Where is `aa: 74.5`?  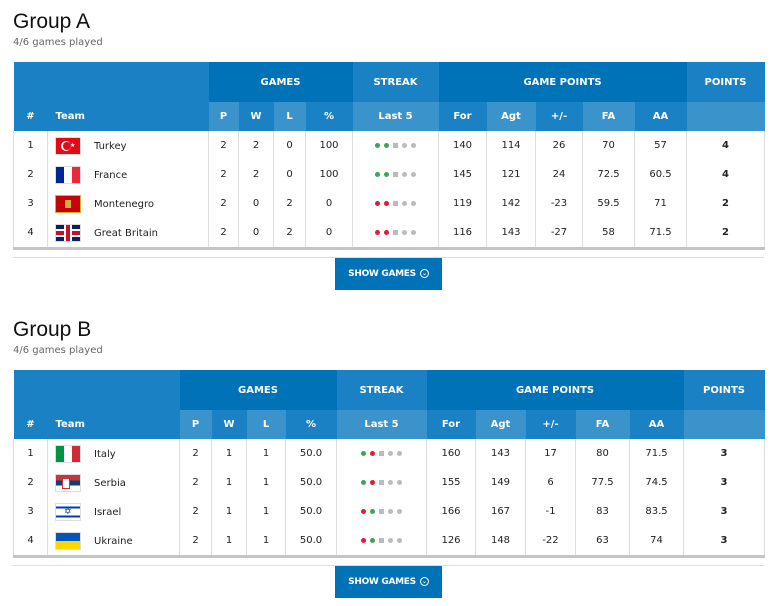
aa: 74.5 is located at coordinates (656, 482).